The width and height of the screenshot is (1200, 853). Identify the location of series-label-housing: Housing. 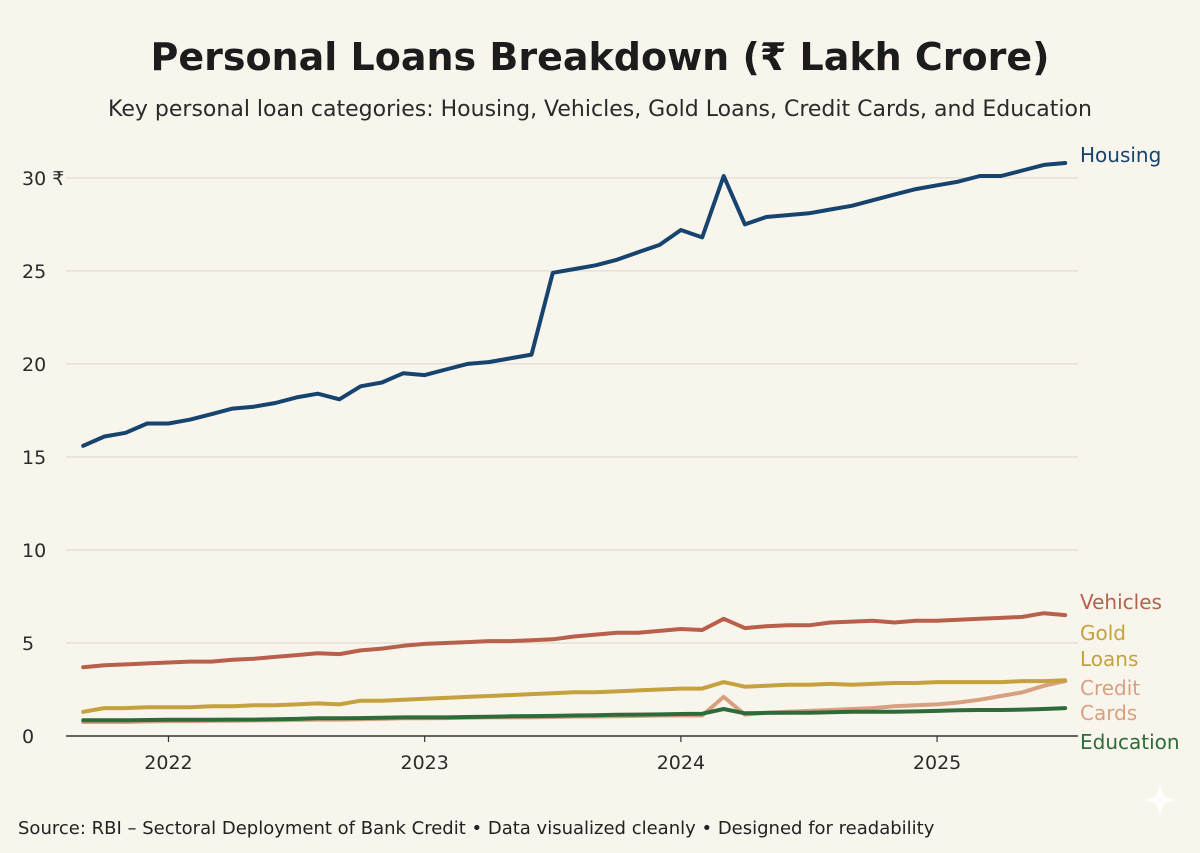
(1120, 155).